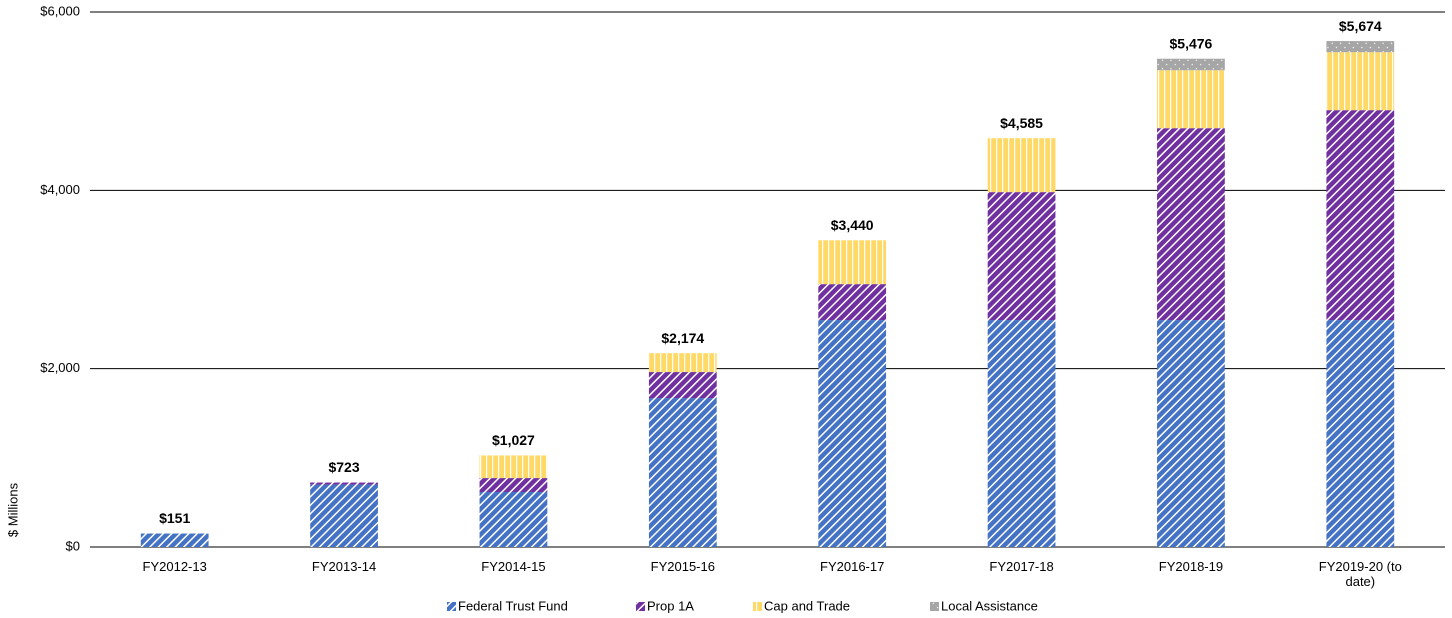 This screenshot has width=1452, height=618. Describe the element at coordinates (60, 189) in the screenshot. I see `y-tick-label: $4,000` at that location.